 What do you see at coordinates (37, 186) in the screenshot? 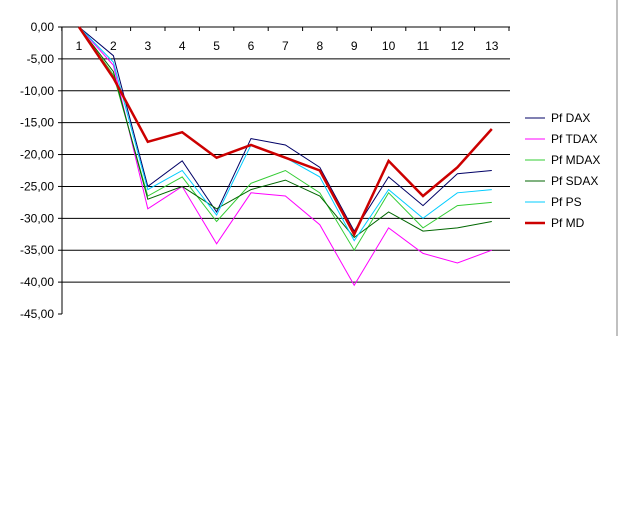
I see `y-tick-label: -25,00` at bounding box center [37, 186].